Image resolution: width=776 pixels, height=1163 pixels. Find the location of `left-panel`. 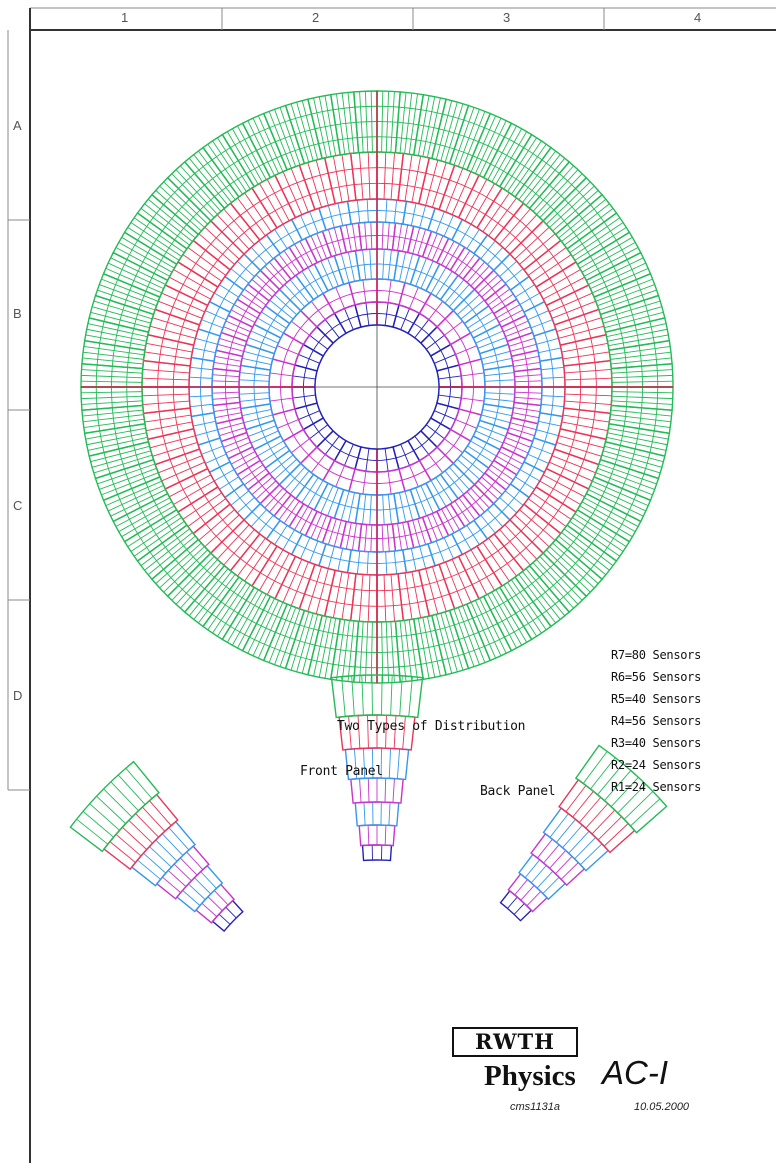

left-panel is located at coordinates (156, 846).